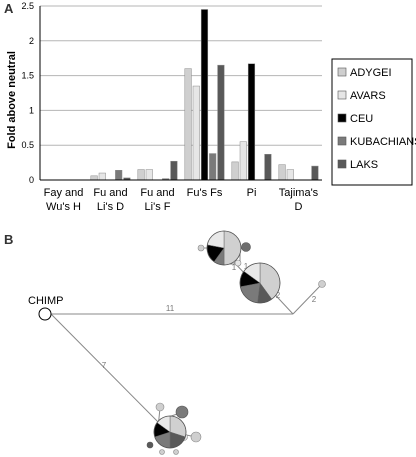  What do you see at coordinates (307, 299) in the screenshot?
I see `edge-right-tip` at bounding box center [307, 299].